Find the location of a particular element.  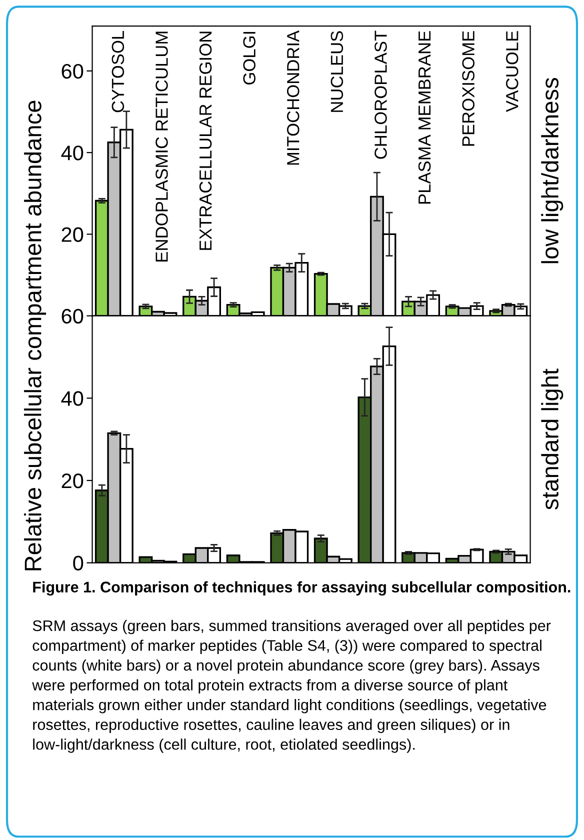

x-tick-label: GOLGI is located at coordinates (249, 58).